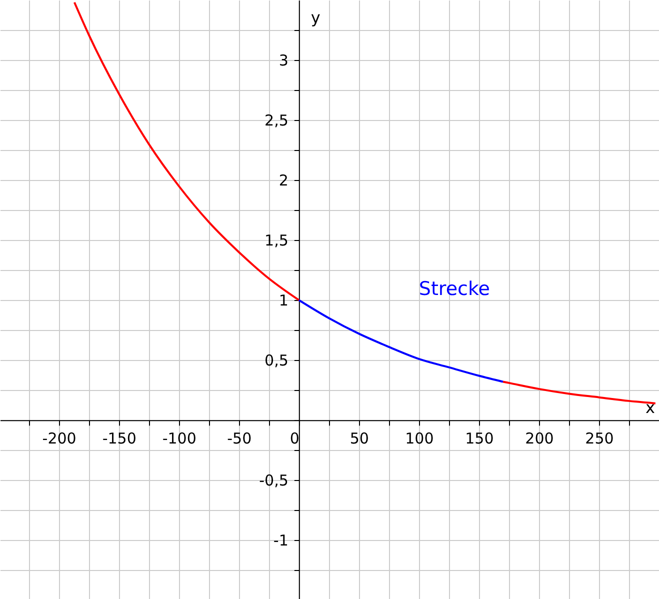 This screenshot has width=659, height=599. What do you see at coordinates (359, 439) in the screenshot?
I see `x-tick-label: 50` at bounding box center [359, 439].